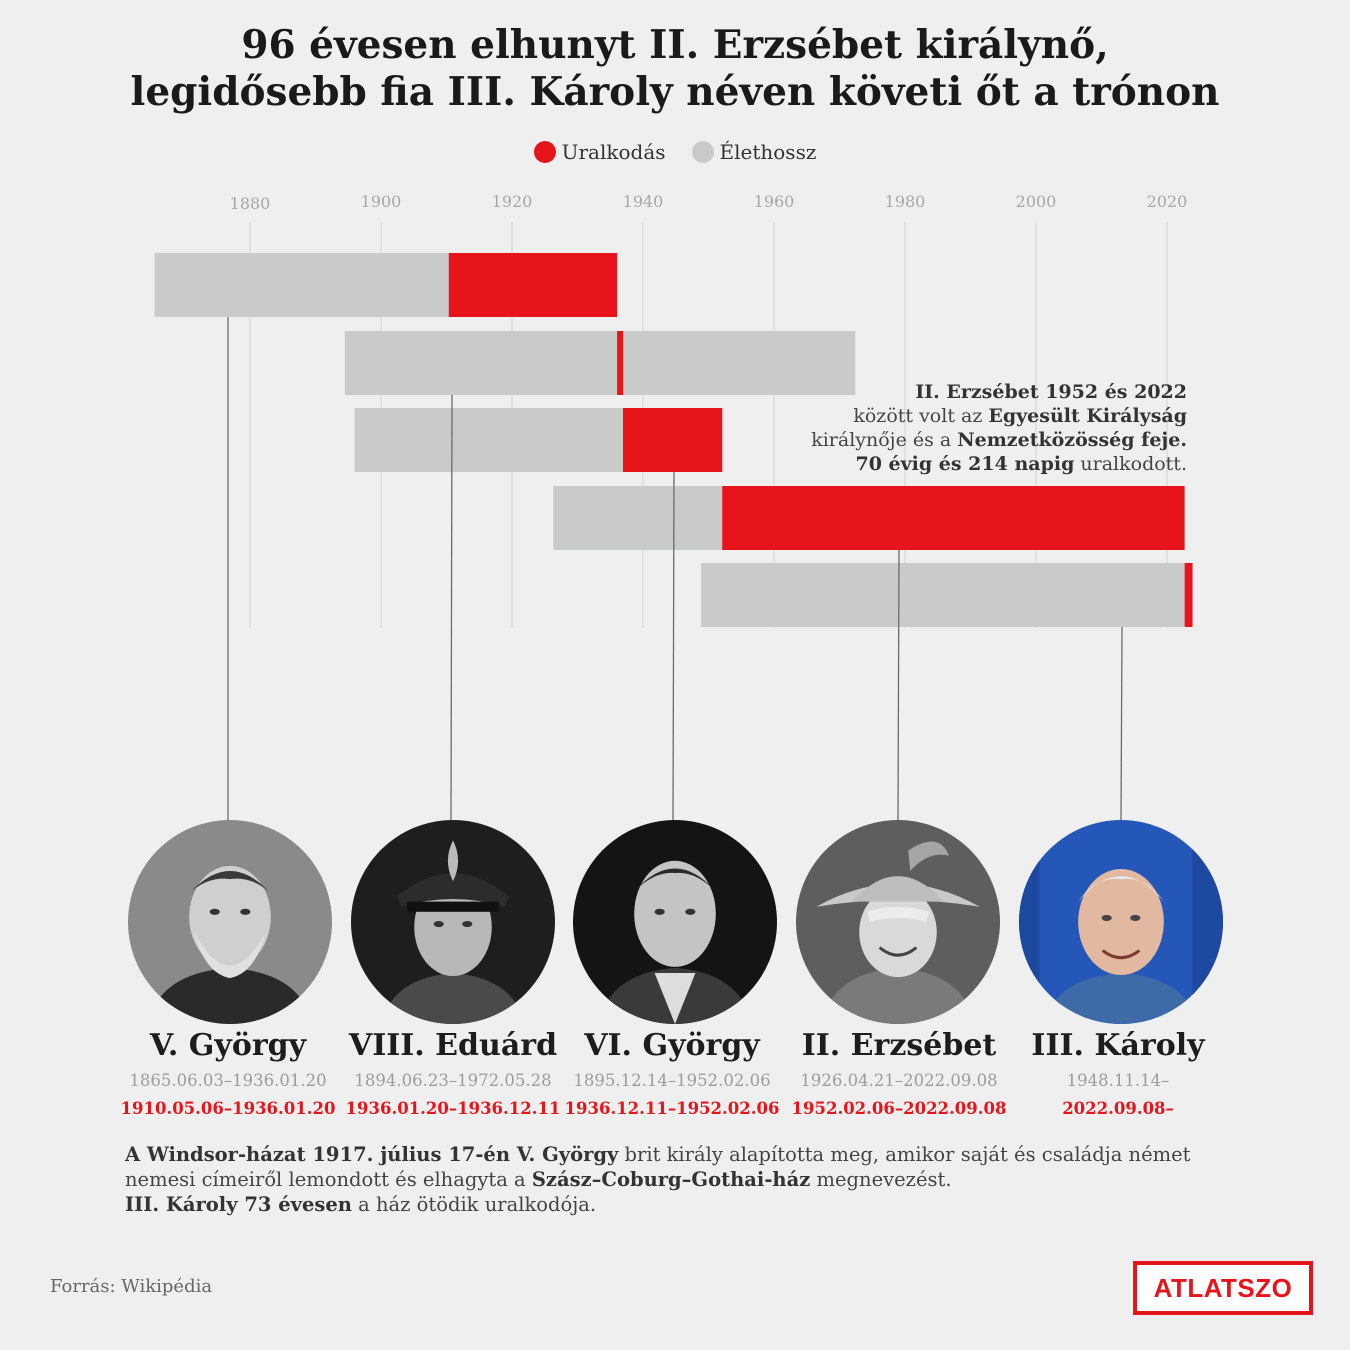 Image resolution: width=1350 pixels, height=1350 pixels. I want to click on monarch-name-elizabeth-ii: II. Erzsébet, so click(899, 1045).